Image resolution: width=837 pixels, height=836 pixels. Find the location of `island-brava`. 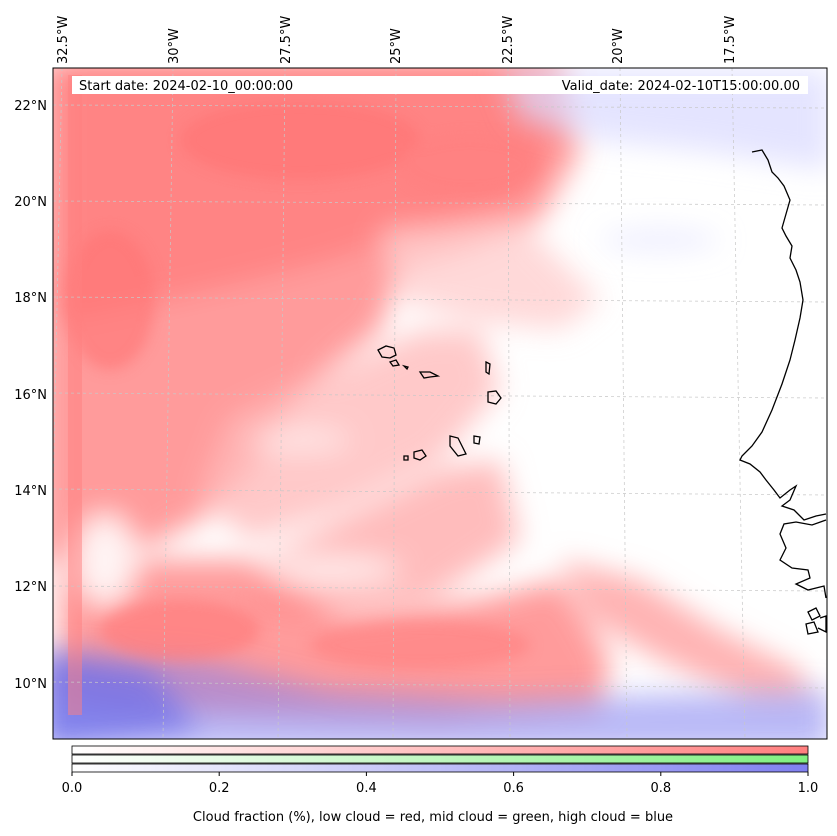

island-brava is located at coordinates (406, 458).